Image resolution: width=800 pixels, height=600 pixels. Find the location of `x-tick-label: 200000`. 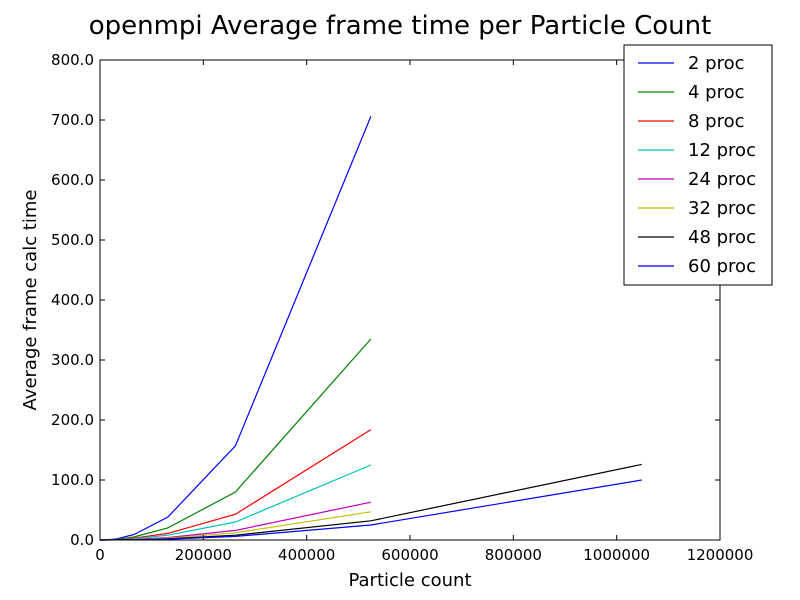

x-tick-label: 200000 is located at coordinates (203, 555).